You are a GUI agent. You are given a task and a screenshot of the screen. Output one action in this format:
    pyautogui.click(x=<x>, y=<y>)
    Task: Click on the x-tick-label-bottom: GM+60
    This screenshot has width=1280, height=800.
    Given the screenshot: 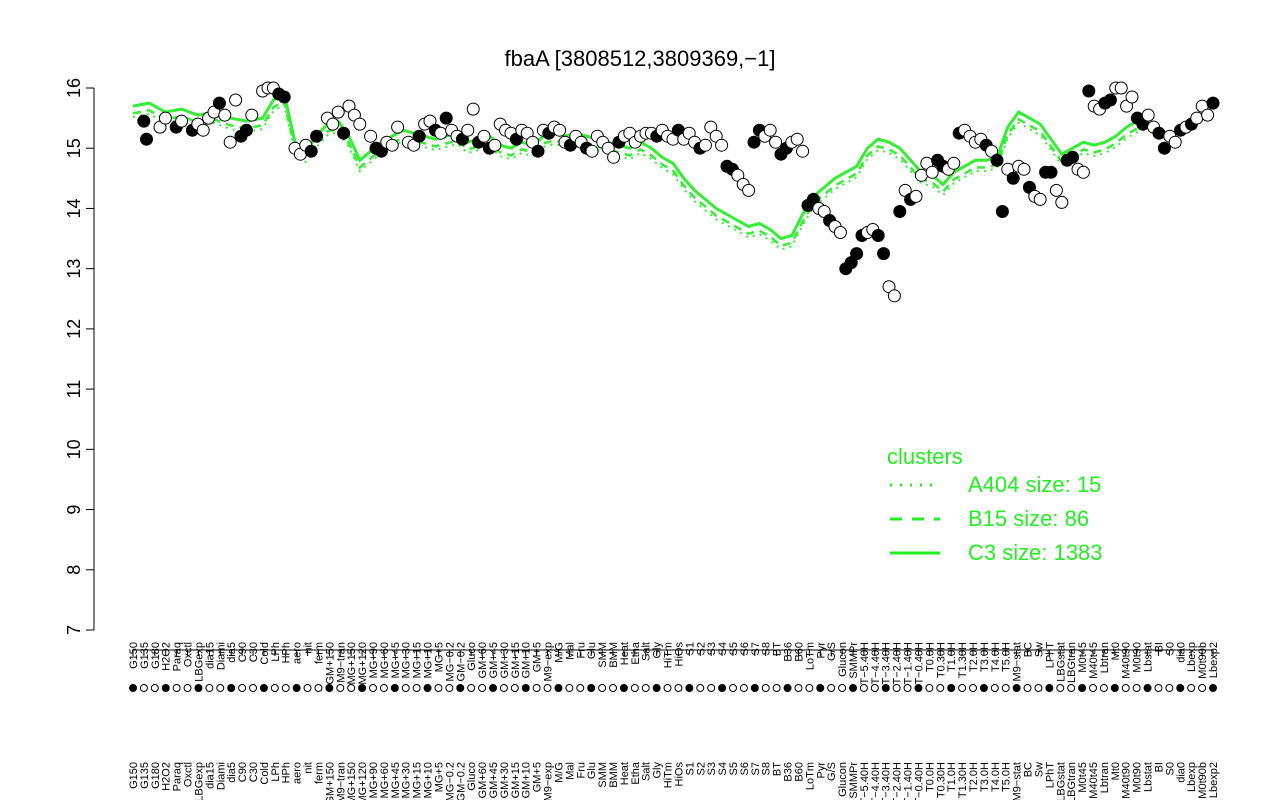 What is the action you would take?
    pyautogui.click(x=483, y=780)
    